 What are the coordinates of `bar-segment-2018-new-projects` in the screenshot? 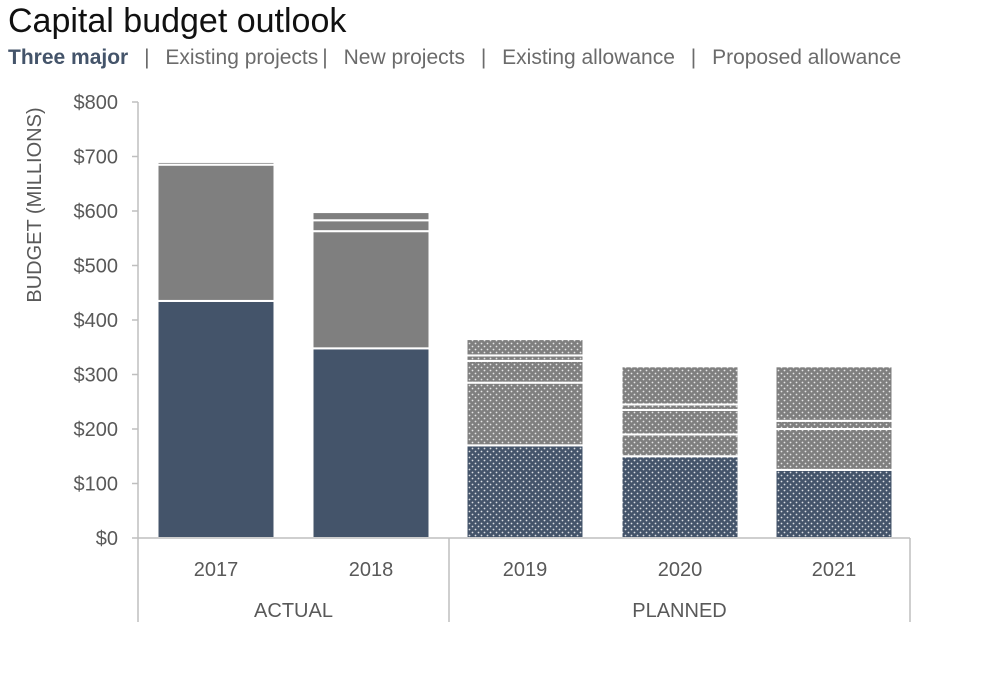 It's located at (371, 226).